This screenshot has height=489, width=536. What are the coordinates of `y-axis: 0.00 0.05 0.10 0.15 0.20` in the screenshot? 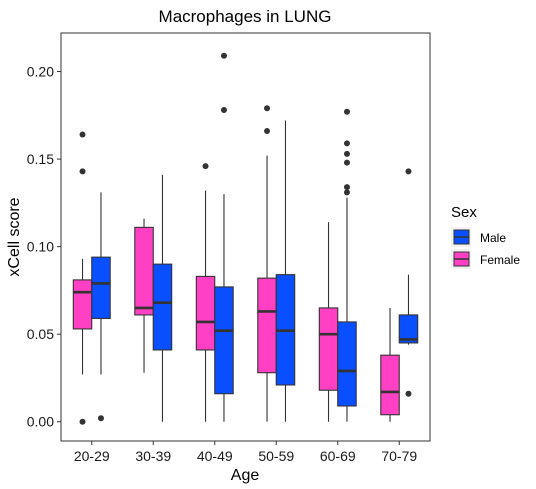 It's located at (44, 247).